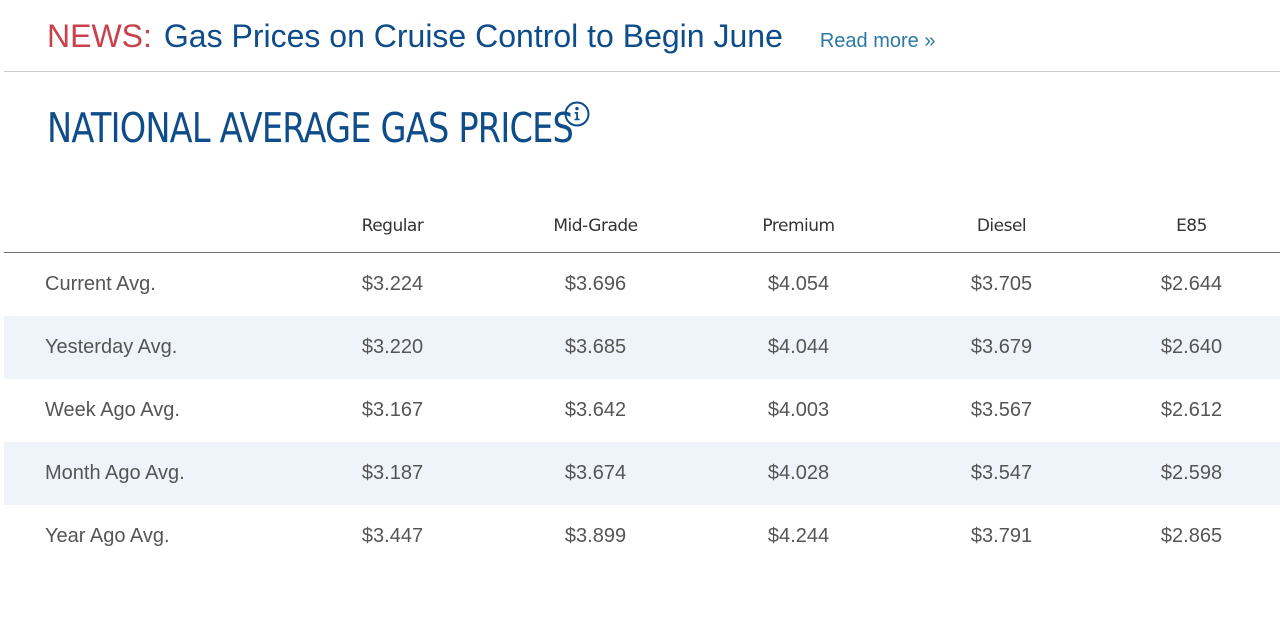 Image resolution: width=1280 pixels, height=619 pixels. What do you see at coordinates (392, 410) in the screenshot?
I see `price-cell: $3.167` at bounding box center [392, 410].